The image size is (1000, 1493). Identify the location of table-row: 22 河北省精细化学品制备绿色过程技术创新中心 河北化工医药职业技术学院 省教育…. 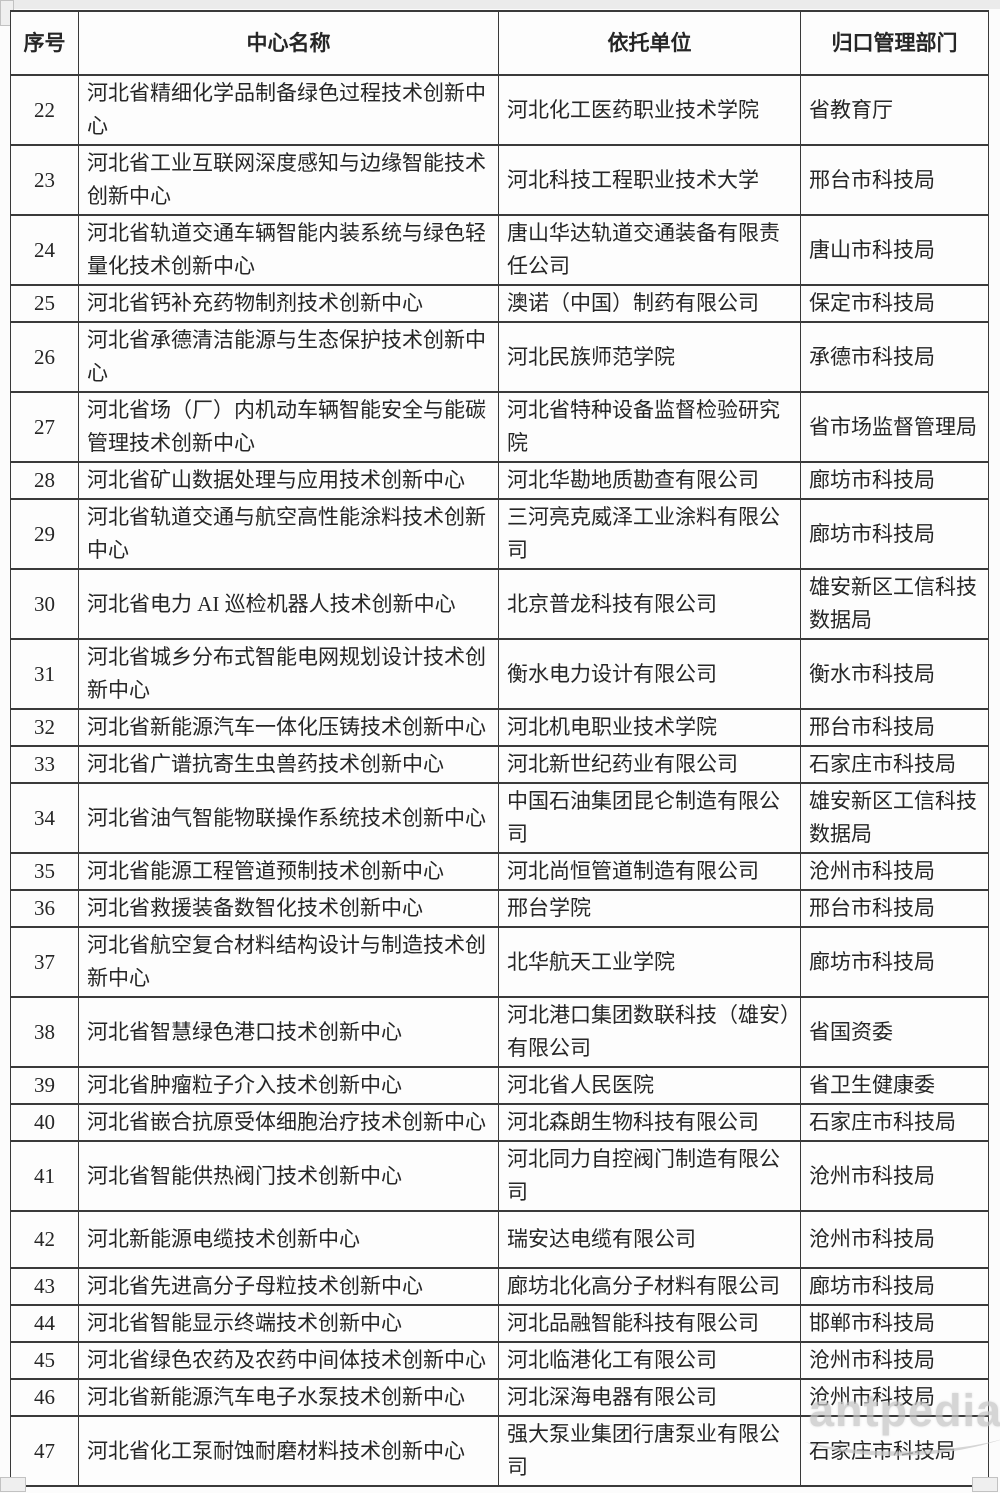
(499, 110).